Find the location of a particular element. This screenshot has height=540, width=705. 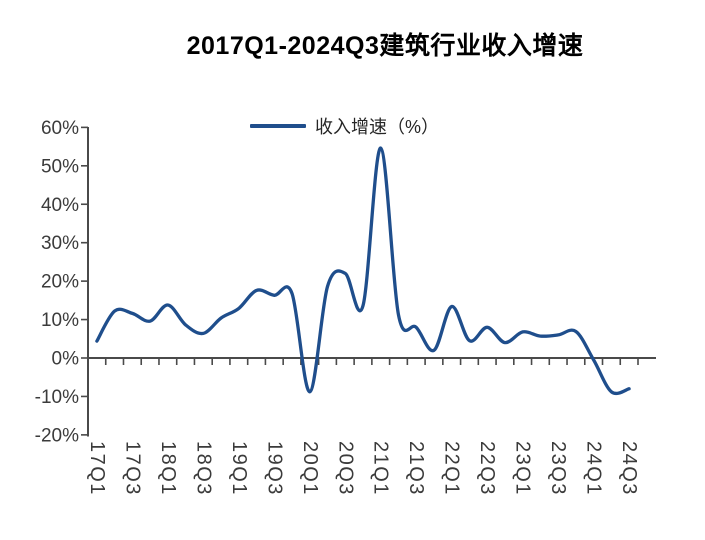

x-tick-label: 24Q1 is located at coordinates (594, 468).